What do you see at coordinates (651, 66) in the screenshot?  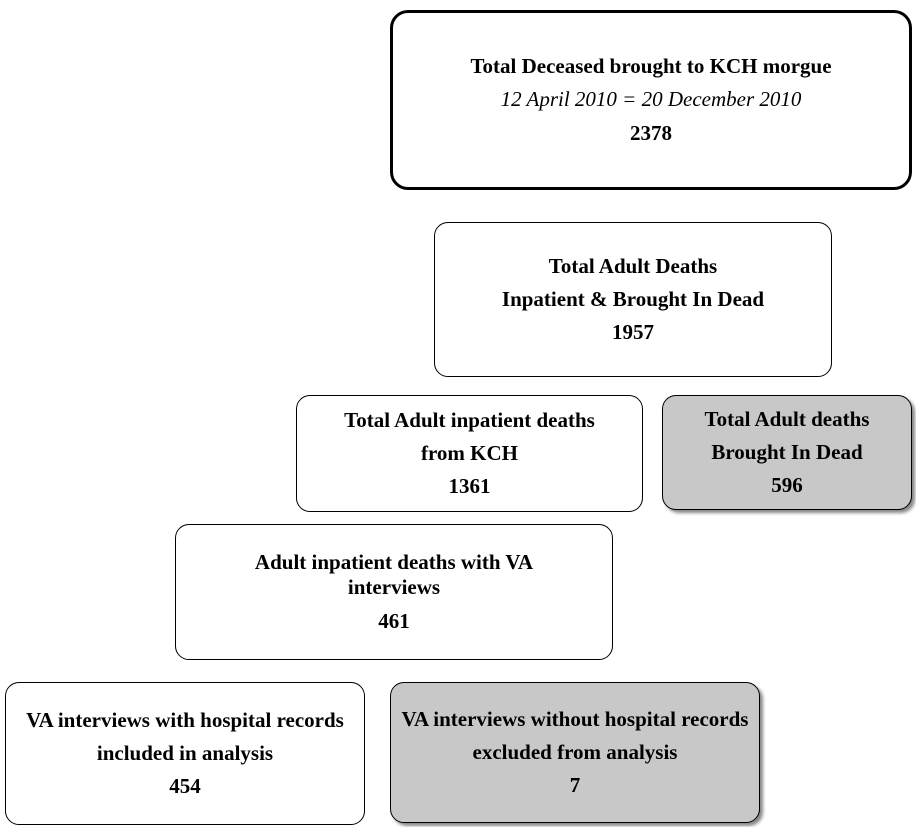 I see `box-title: Total Deceased brought to KCH morgue` at bounding box center [651, 66].